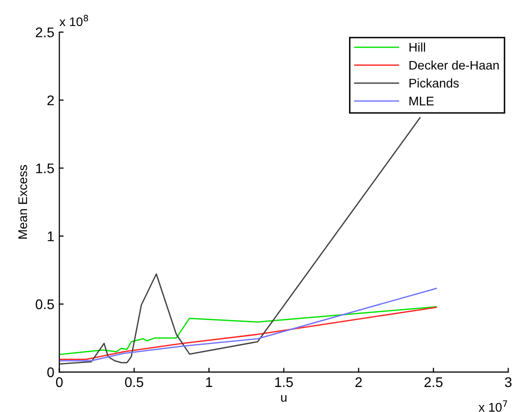 The image size is (516, 412). Describe the element at coordinates (209, 382) in the screenshot. I see `x-tick-label: 1` at that location.